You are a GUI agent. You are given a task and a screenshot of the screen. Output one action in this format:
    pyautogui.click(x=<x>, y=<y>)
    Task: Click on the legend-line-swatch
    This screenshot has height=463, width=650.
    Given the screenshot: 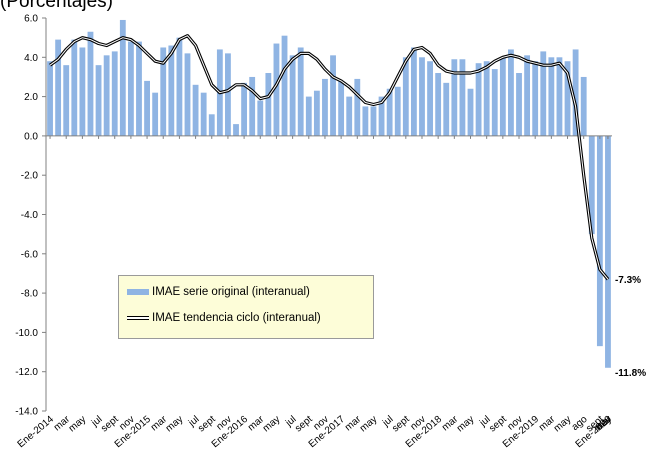 What is the action you would take?
    pyautogui.click(x=138, y=318)
    